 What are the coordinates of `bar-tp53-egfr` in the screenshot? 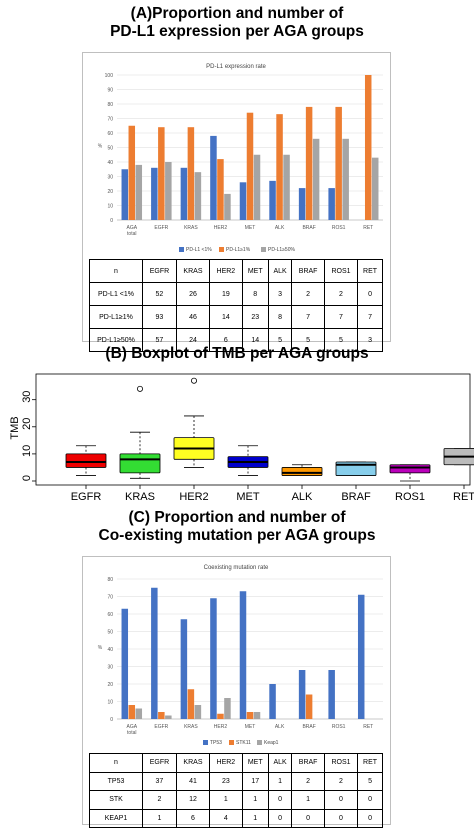 It's located at (154, 653).